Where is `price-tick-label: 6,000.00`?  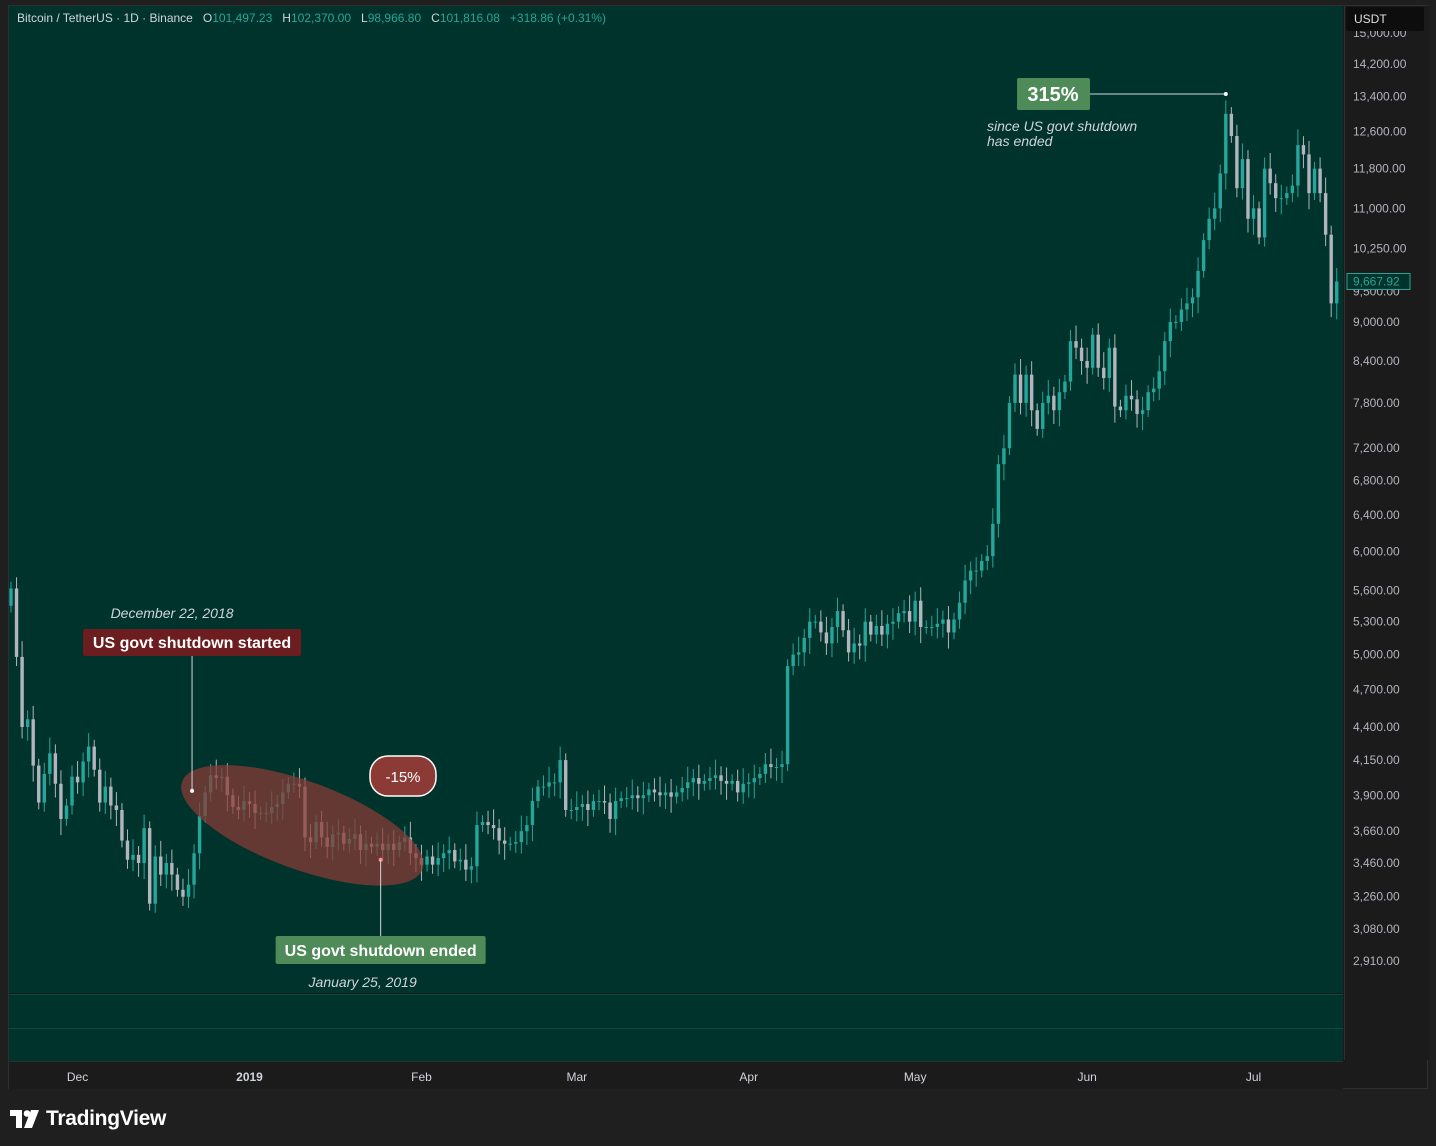
price-tick-label: 6,000.00 is located at coordinates (1376, 551).